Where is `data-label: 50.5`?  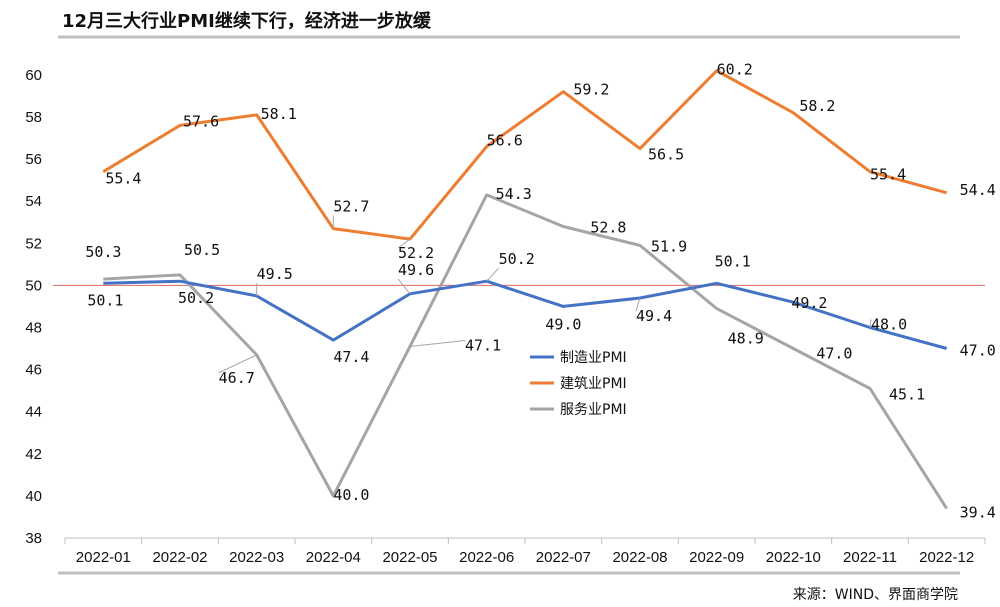 data-label: 50.5 is located at coordinates (202, 250).